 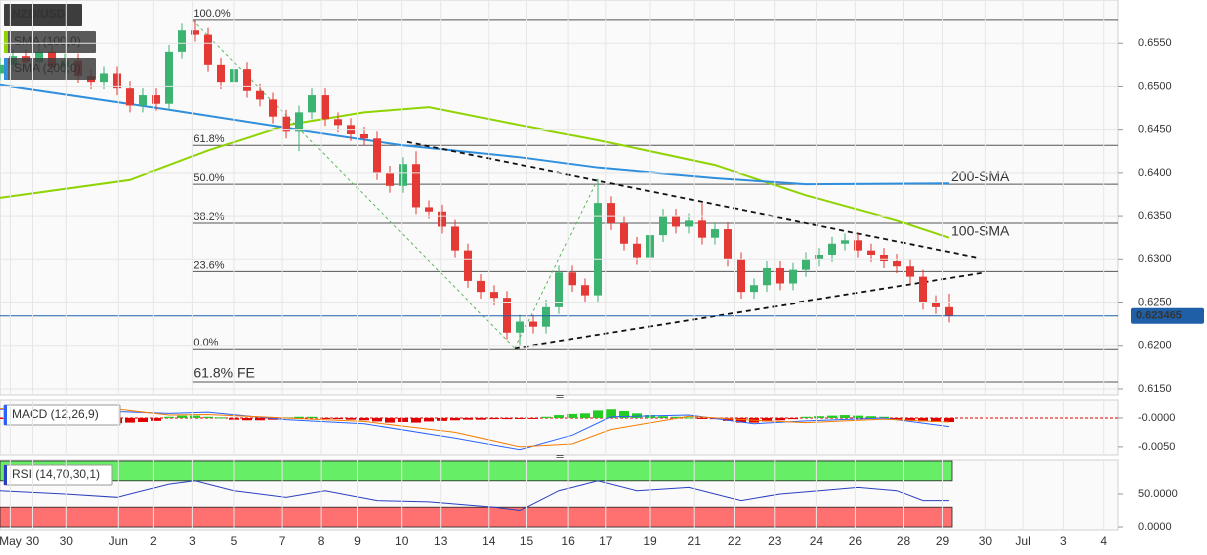 What do you see at coordinates (402, 541) in the screenshot?
I see `x-tick-label: 10` at bounding box center [402, 541].